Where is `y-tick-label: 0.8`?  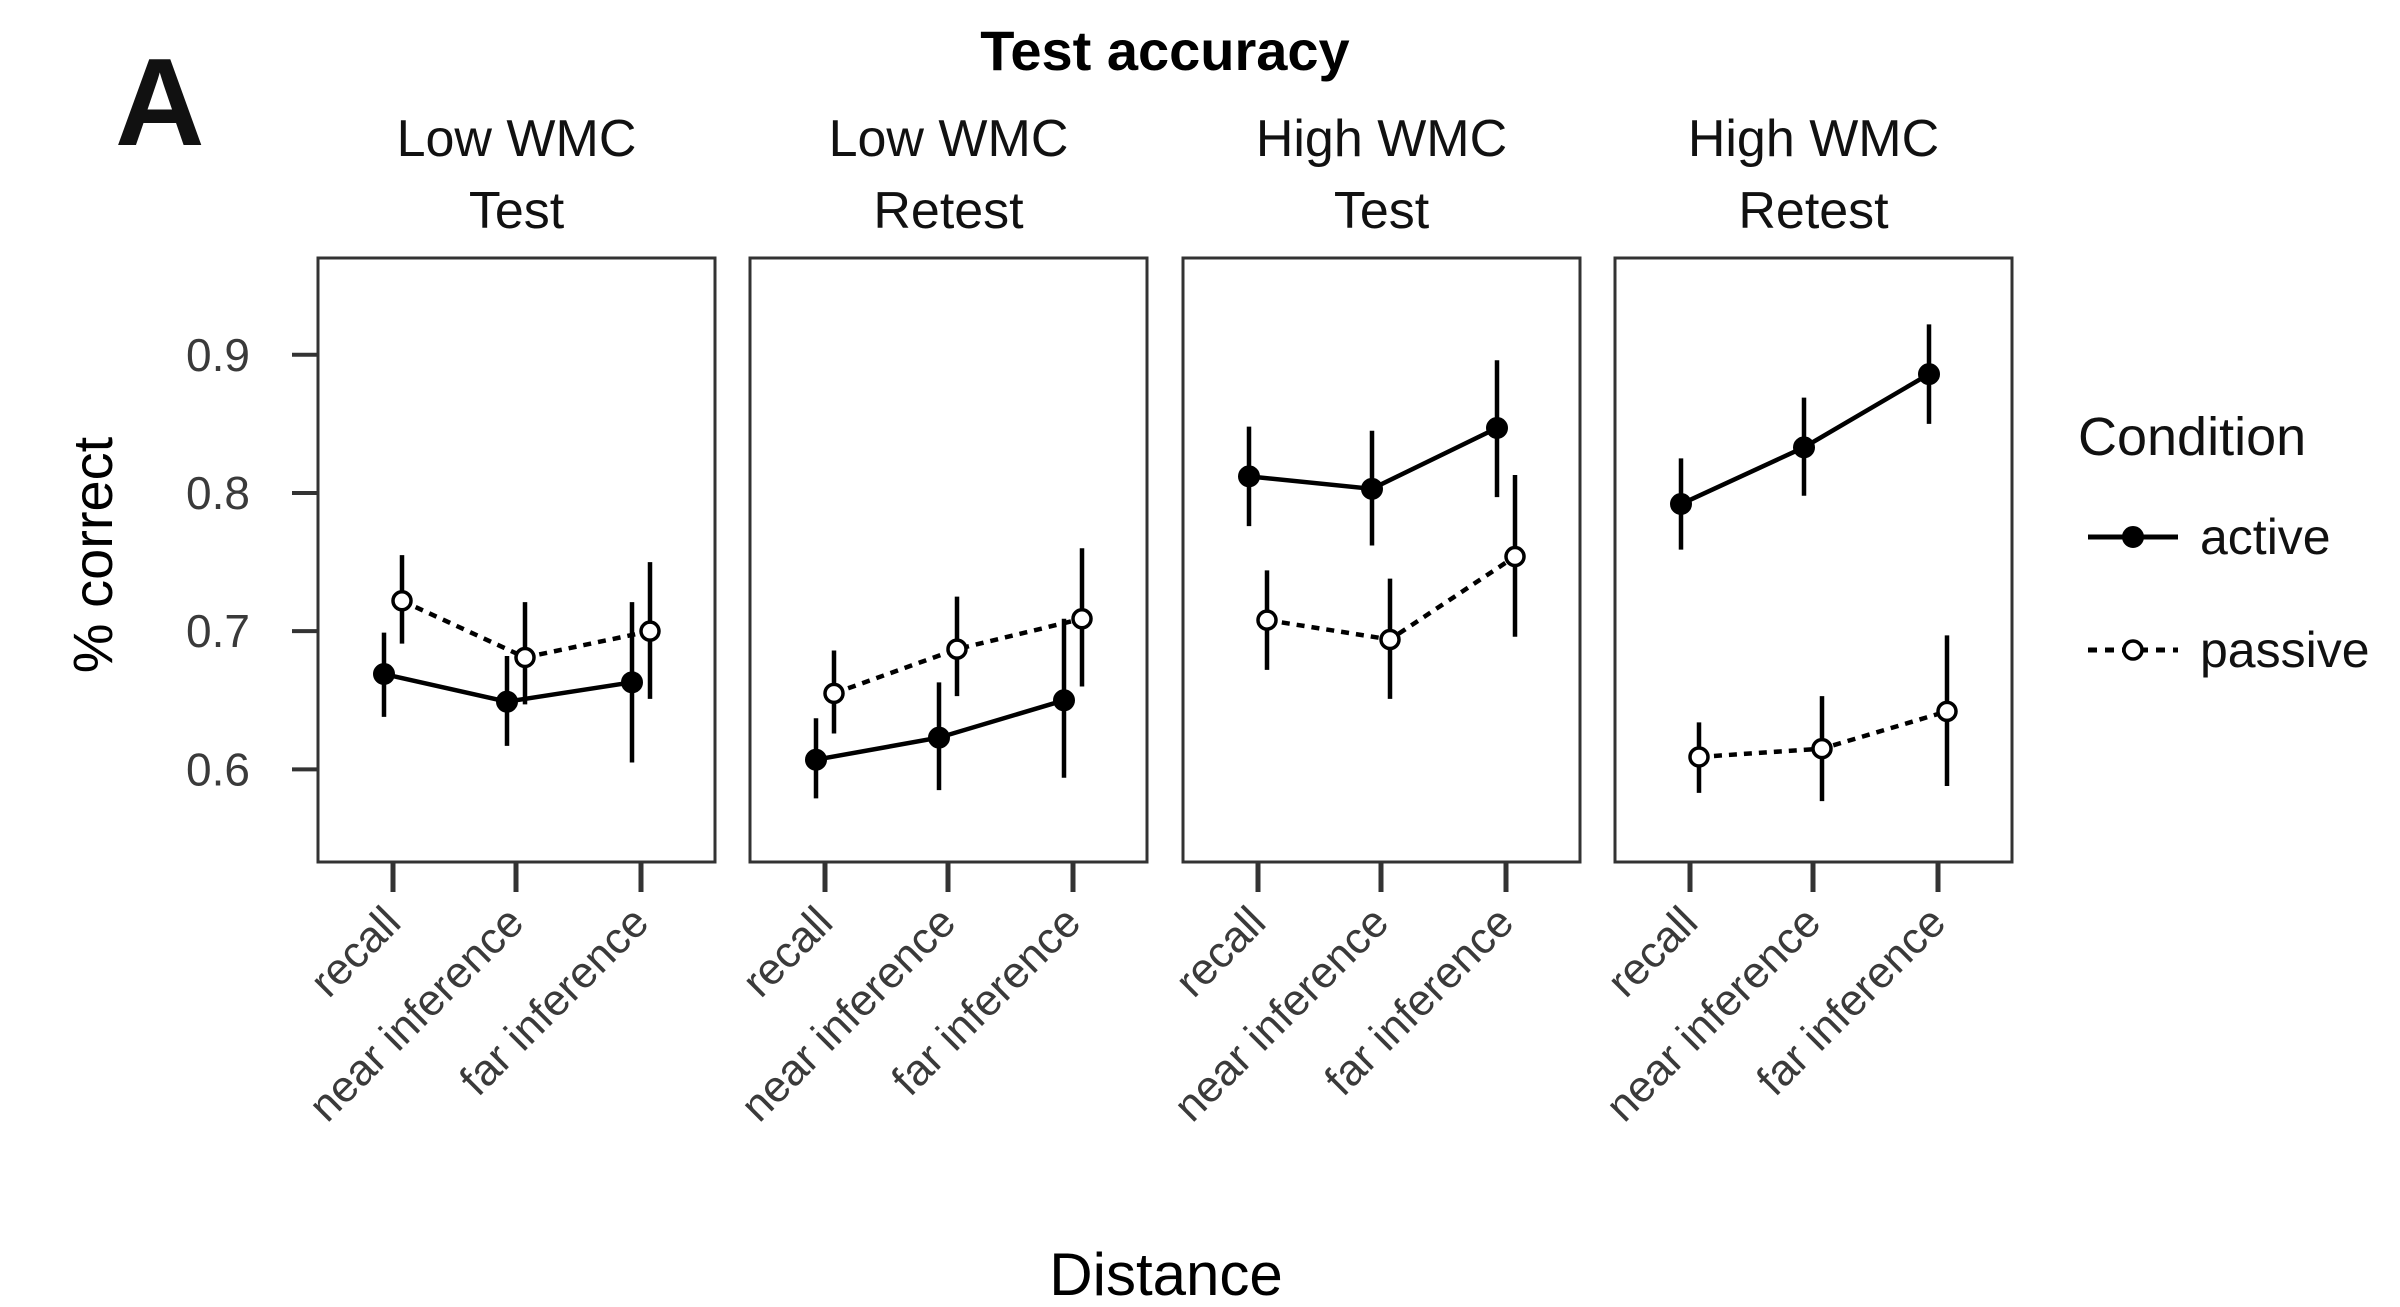 y-tick-label: 0.8 is located at coordinates (218, 493).